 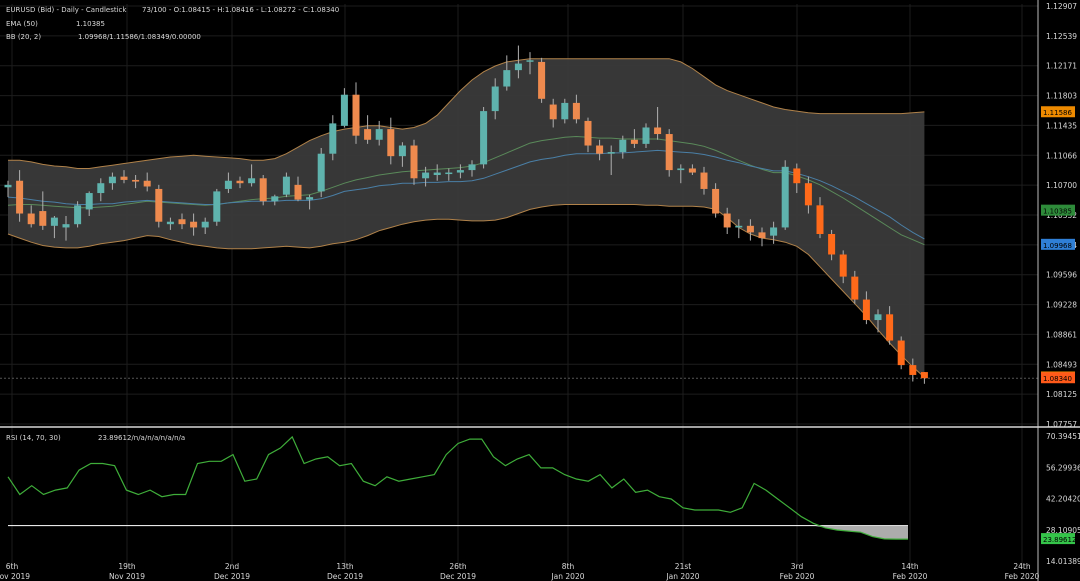 I want to click on bb-label: BB (20, 2), so click(x=24, y=37).